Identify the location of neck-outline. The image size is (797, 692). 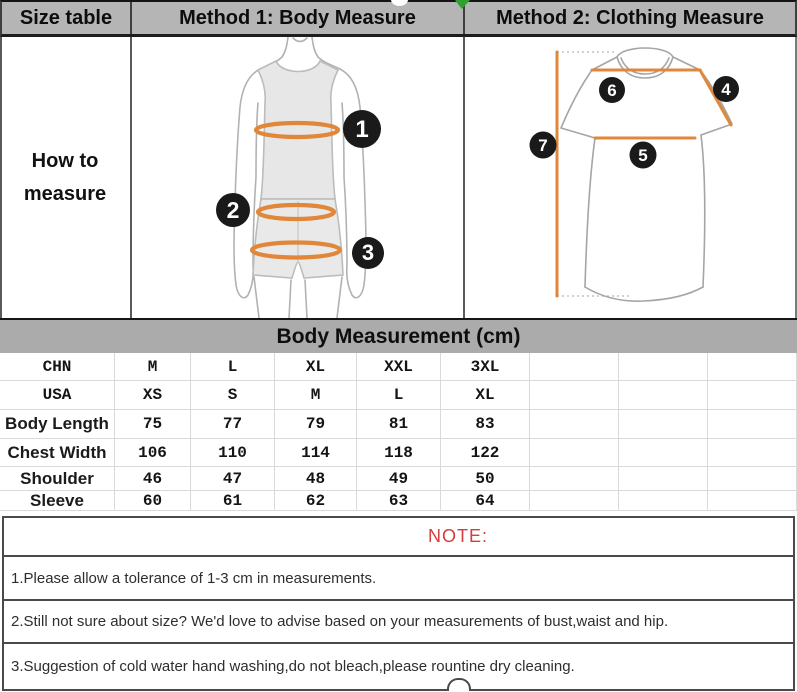
(326, 53).